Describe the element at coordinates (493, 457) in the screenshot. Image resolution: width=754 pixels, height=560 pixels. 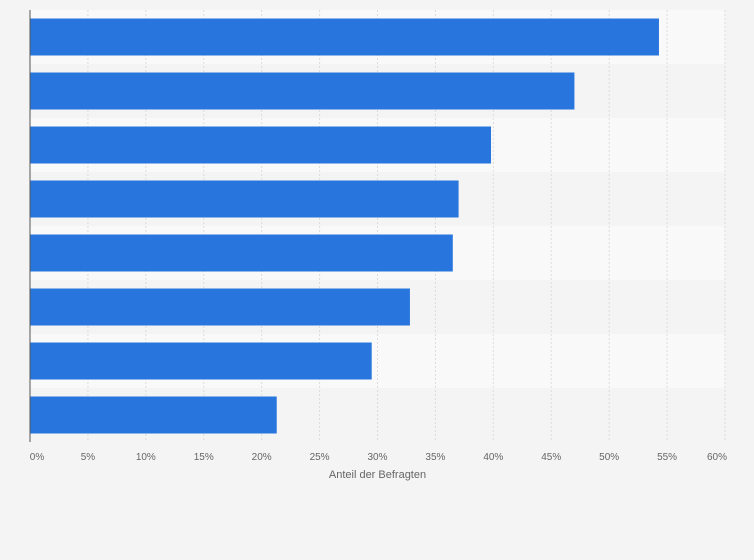
I see `x-tick-label: 40%` at that location.